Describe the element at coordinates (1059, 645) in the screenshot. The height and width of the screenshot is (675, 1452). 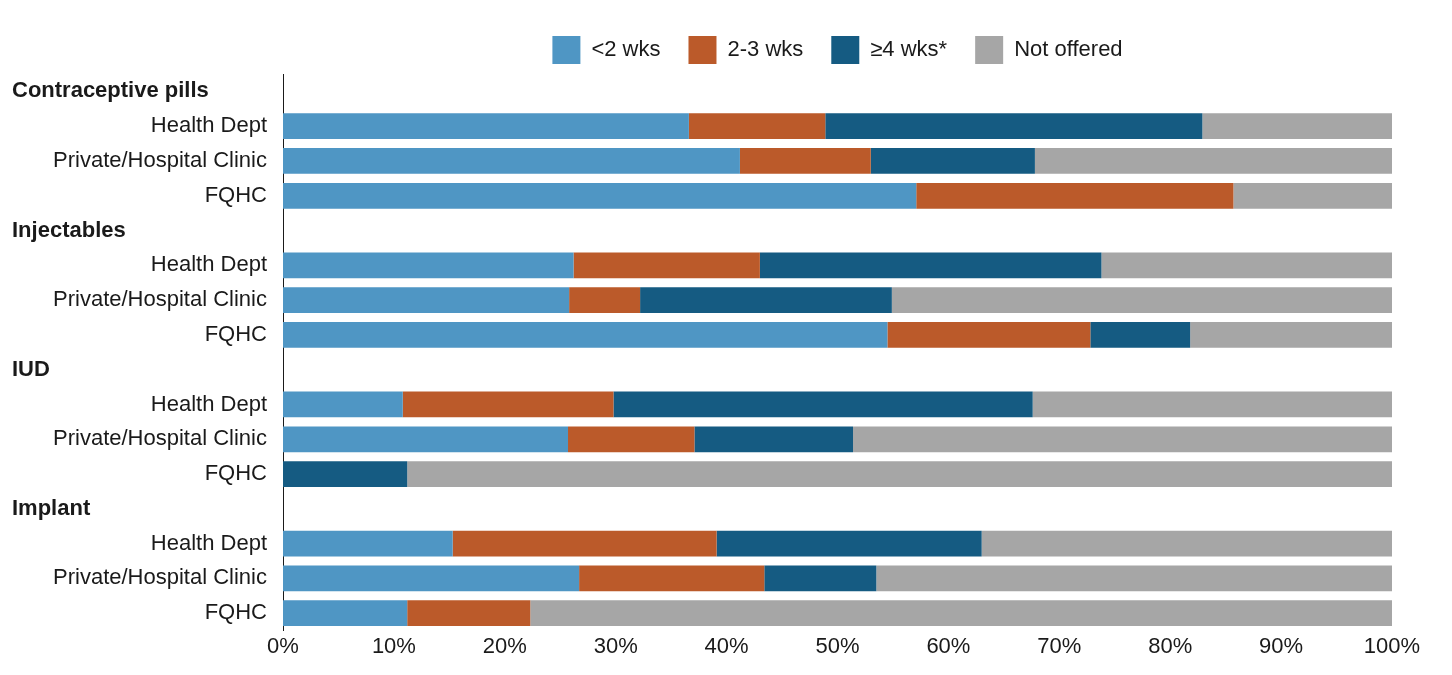
I see `x-tick-label: 70%` at that location.